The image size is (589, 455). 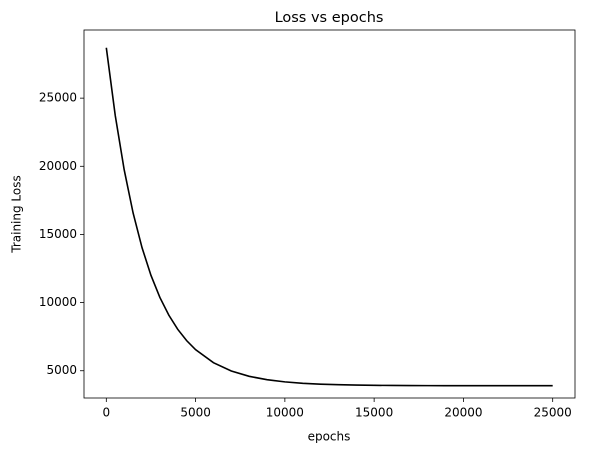 I want to click on y-axis-label: Training Loss, so click(x=17, y=214).